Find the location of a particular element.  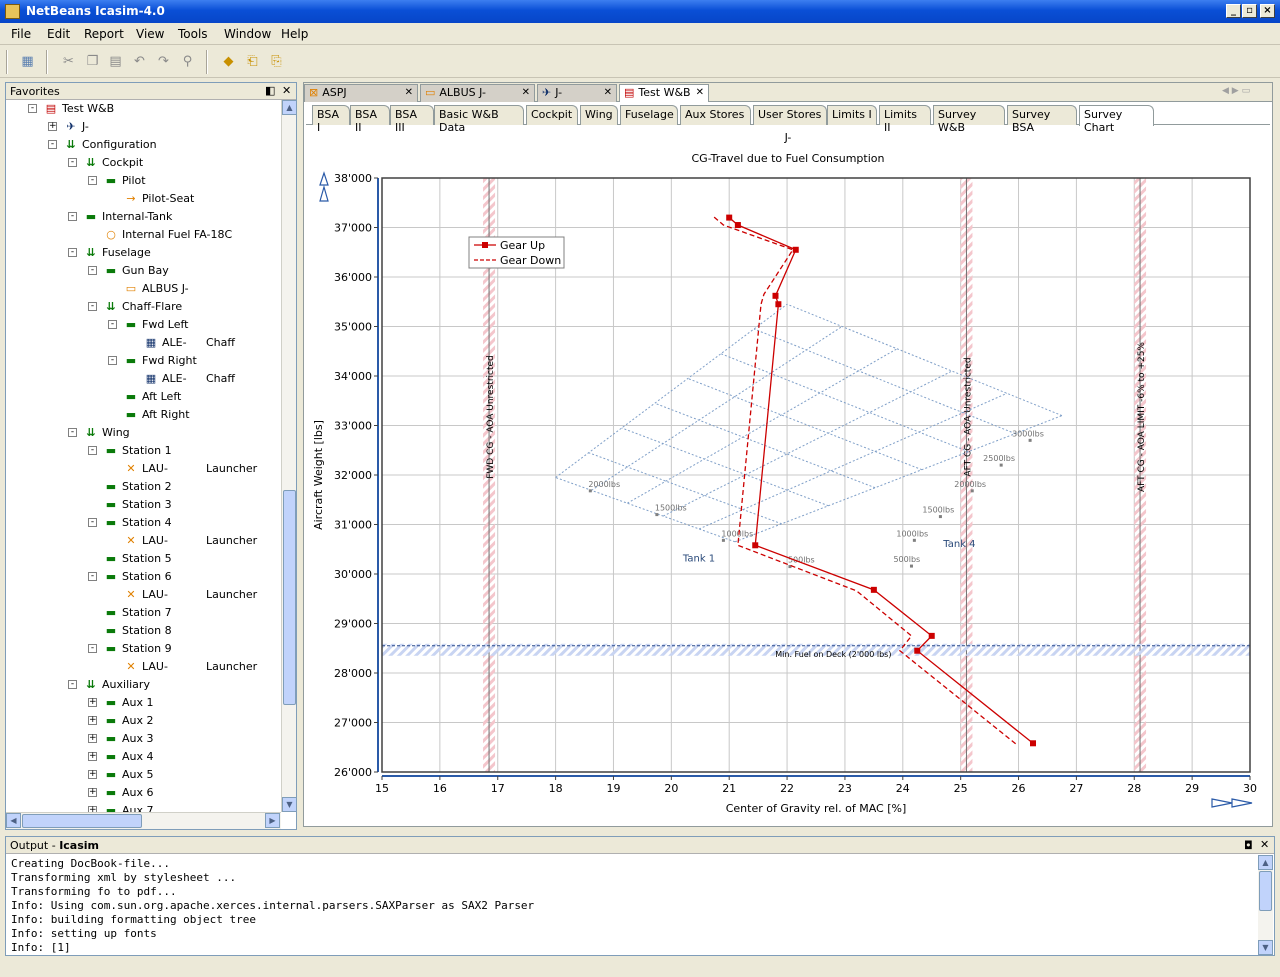

sub-tab: Survey W&B is located at coordinates (969, 119).